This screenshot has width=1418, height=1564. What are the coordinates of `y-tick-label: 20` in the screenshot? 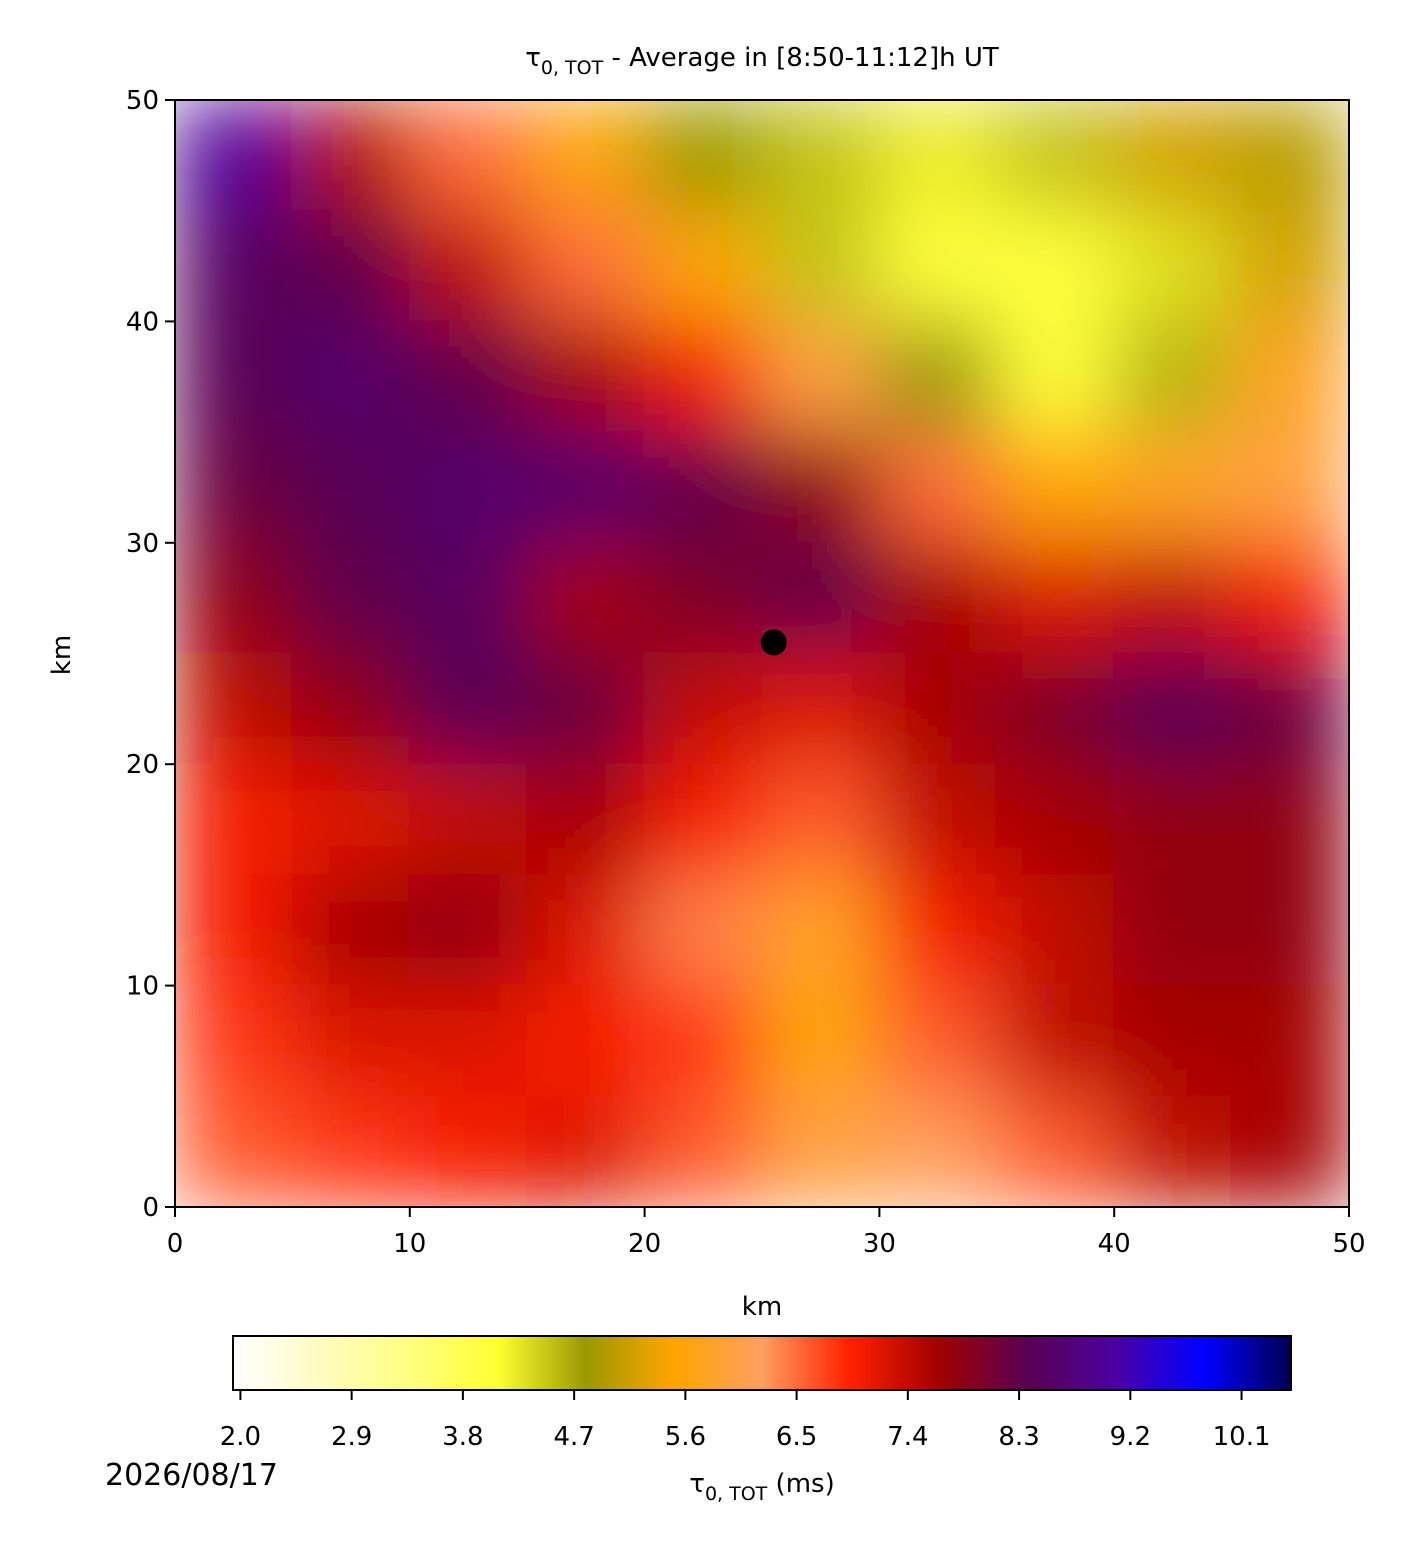 It's located at (142, 765).